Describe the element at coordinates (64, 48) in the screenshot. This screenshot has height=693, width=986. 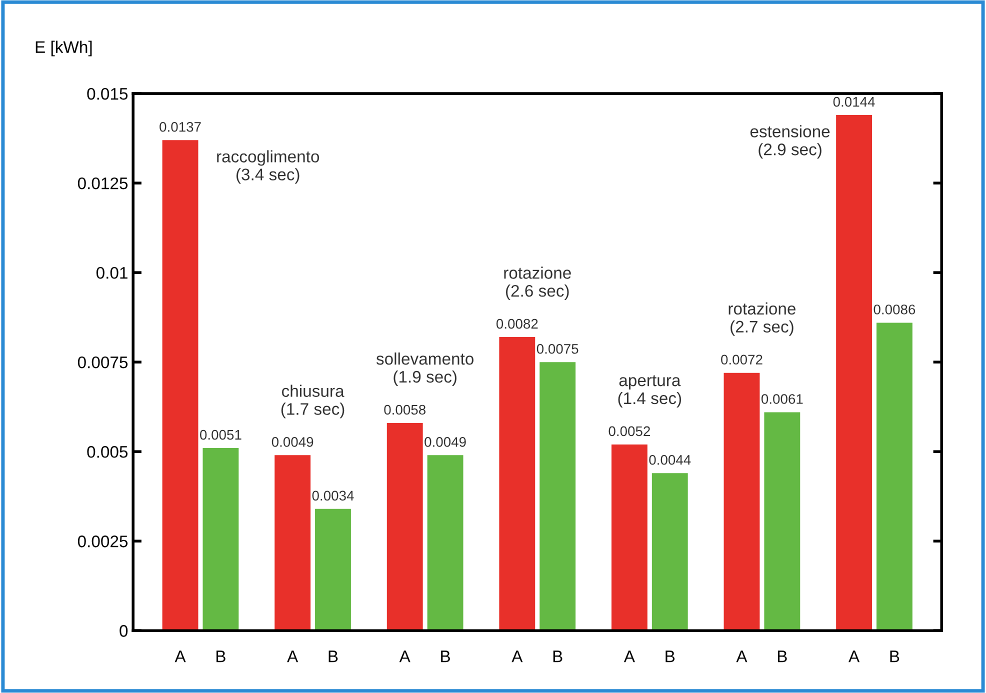
I see `y-axis-title: E [kWh]` at that location.